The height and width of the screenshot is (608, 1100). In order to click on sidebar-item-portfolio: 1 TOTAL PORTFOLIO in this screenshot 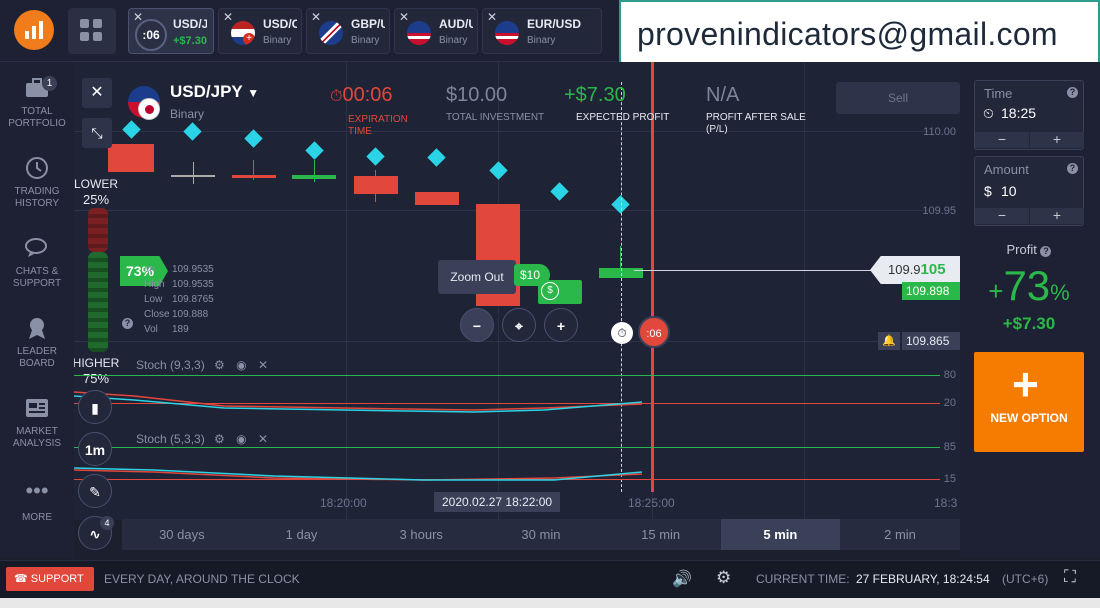, I will do `click(37, 103)`.